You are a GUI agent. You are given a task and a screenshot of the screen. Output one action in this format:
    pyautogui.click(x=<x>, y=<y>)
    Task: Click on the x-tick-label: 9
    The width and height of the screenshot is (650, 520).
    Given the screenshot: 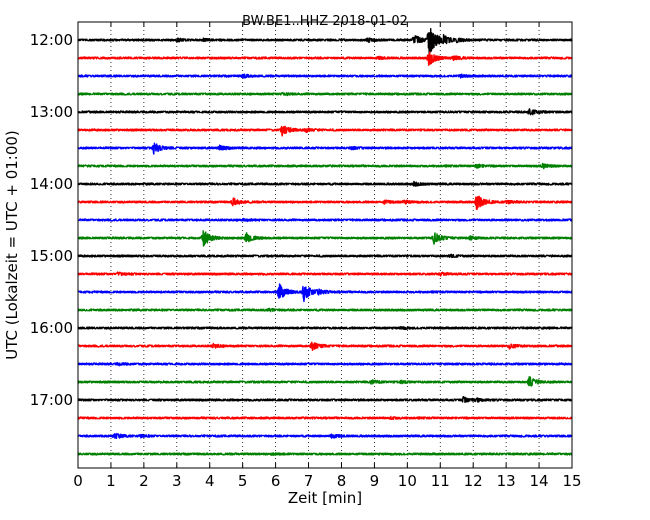 What is the action you would take?
    pyautogui.click(x=375, y=481)
    